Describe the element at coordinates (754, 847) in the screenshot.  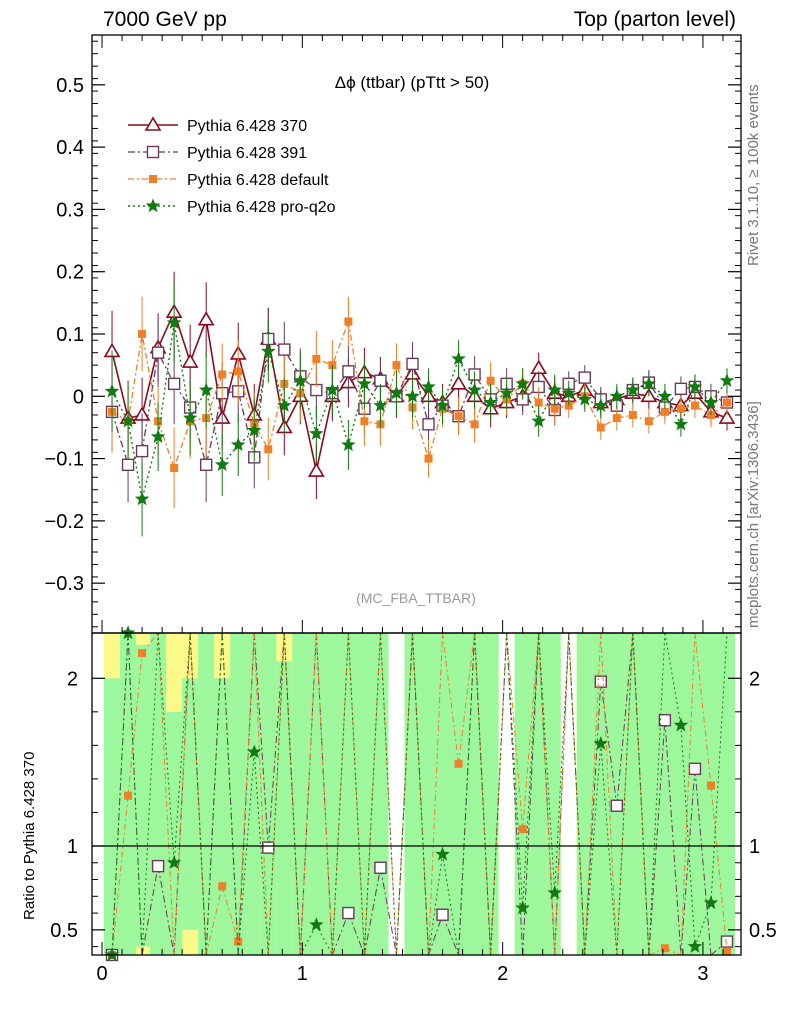
I see `ratio-y-tick-label-right: 1` at that location.